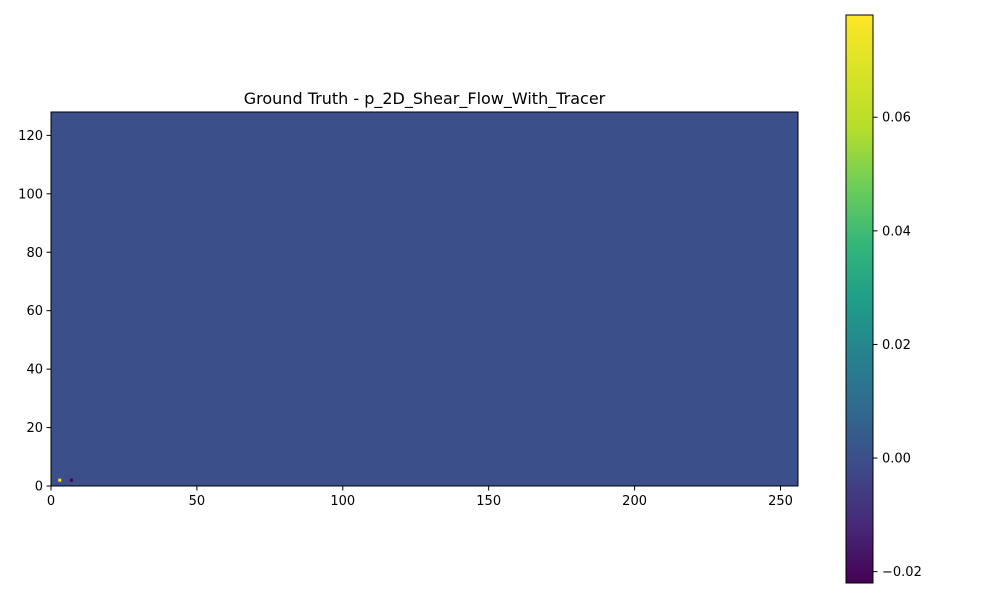 The width and height of the screenshot is (1000, 600). I want to click on x-tick-label: 250, so click(780, 501).